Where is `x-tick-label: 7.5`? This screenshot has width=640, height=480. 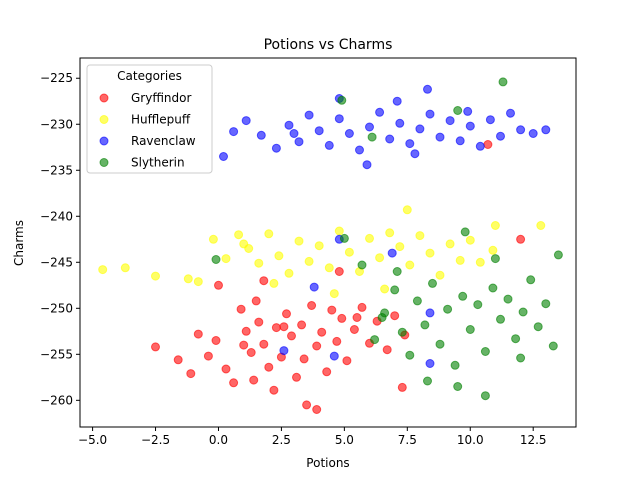
x-tick-label: 7.5 is located at coordinates (407, 440).